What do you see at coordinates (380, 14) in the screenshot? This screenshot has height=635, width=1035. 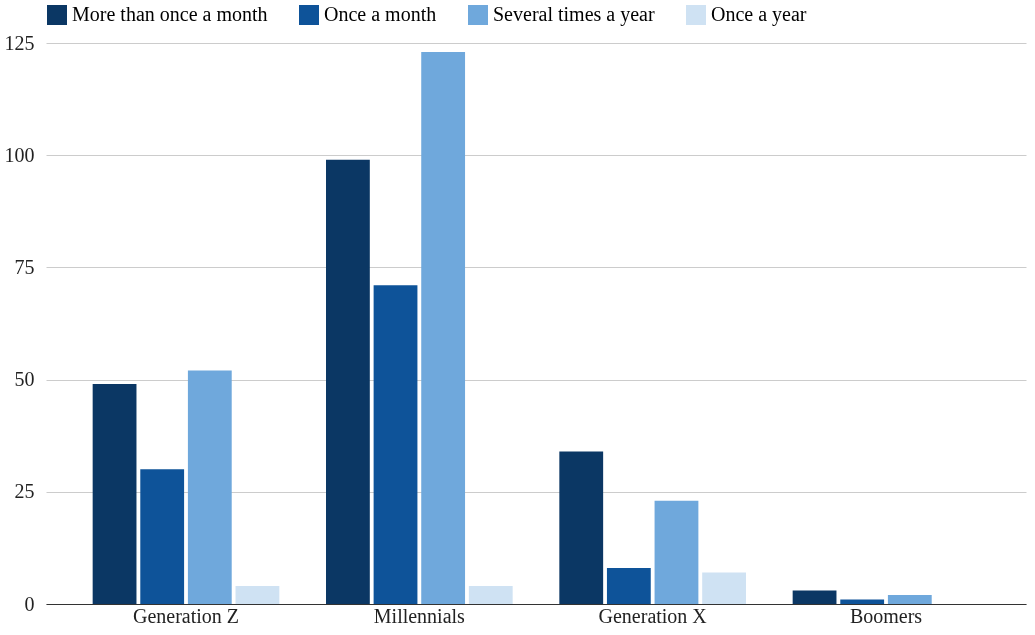 I see `legend-label: Once a month` at bounding box center [380, 14].